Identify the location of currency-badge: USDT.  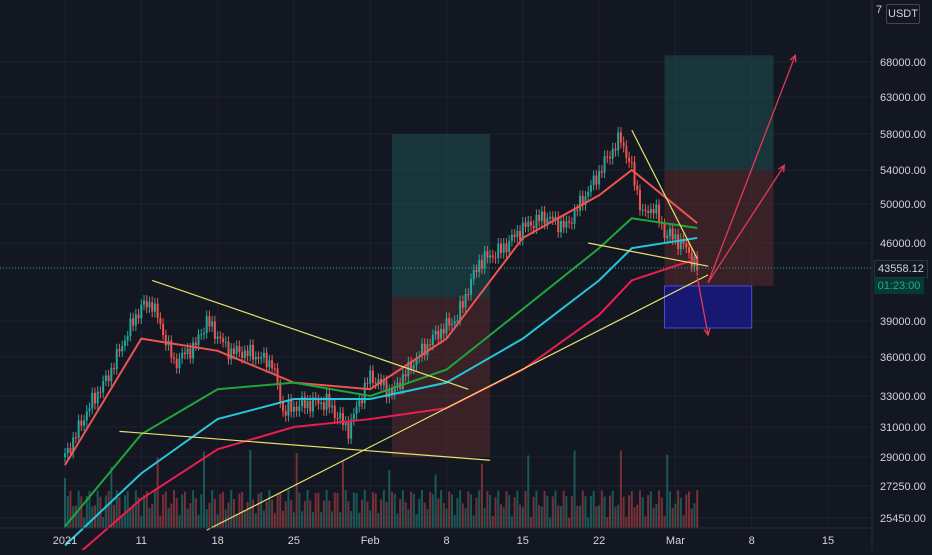
(903, 14).